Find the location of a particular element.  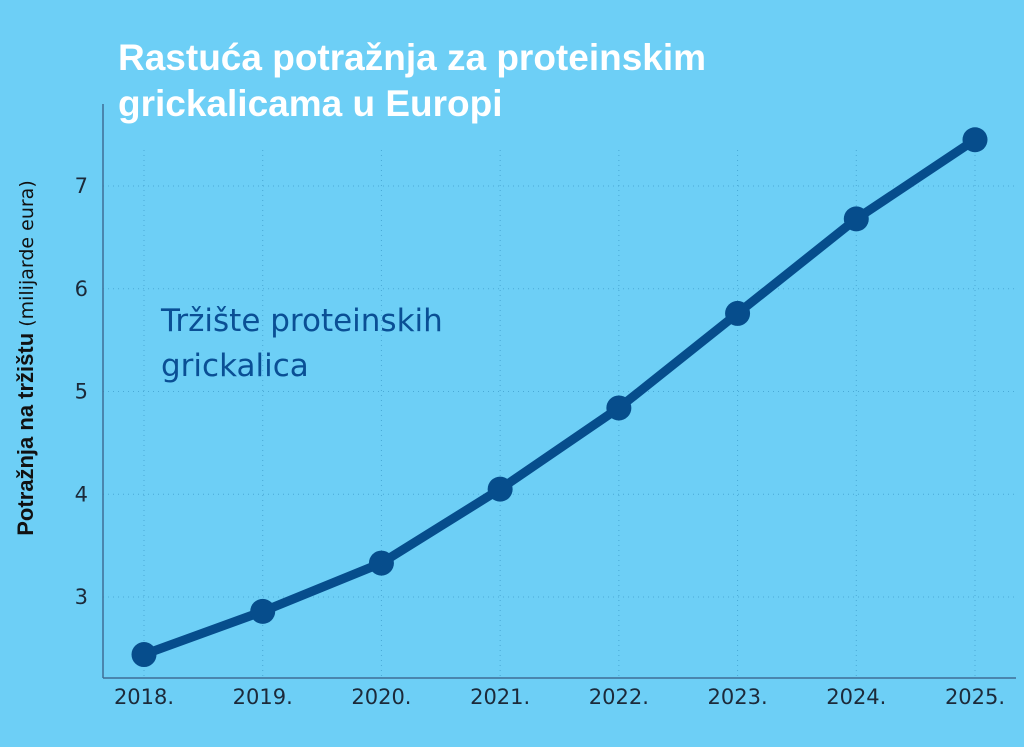

x-tick-label: 2024. is located at coordinates (856, 697).